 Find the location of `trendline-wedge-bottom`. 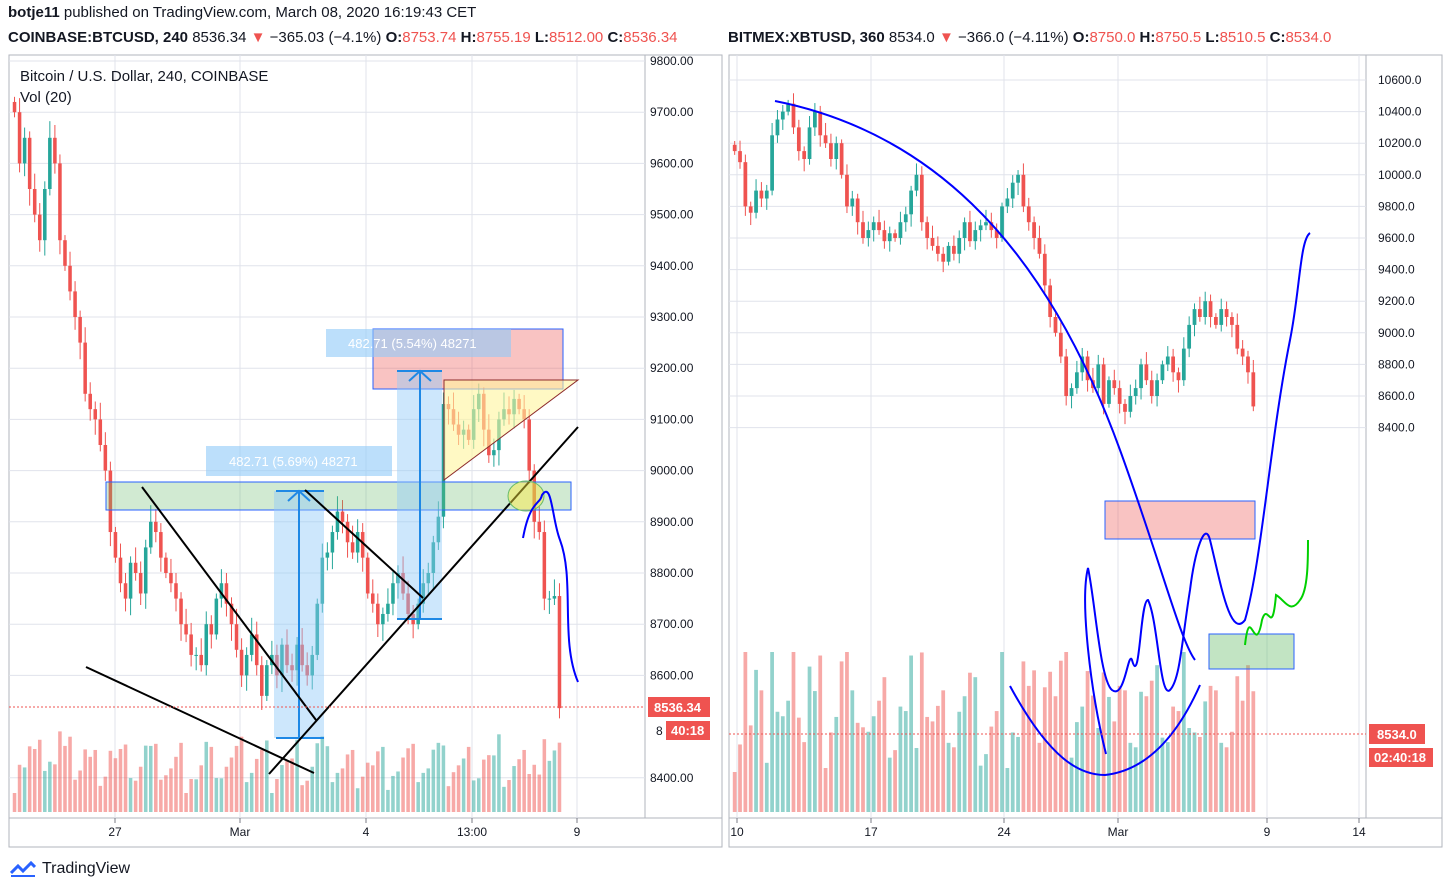

trendline-wedge-bottom is located at coordinates (200, 720).